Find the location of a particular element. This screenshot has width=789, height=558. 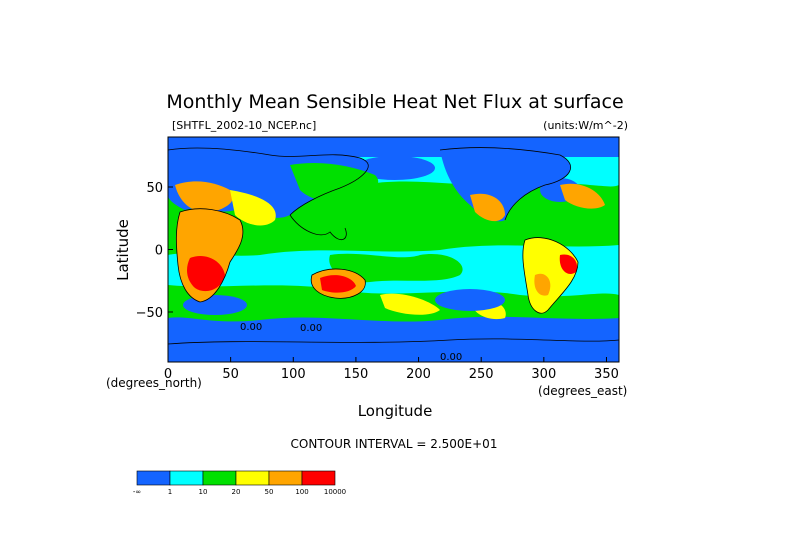

x-tick-label: 50 is located at coordinates (230, 374).